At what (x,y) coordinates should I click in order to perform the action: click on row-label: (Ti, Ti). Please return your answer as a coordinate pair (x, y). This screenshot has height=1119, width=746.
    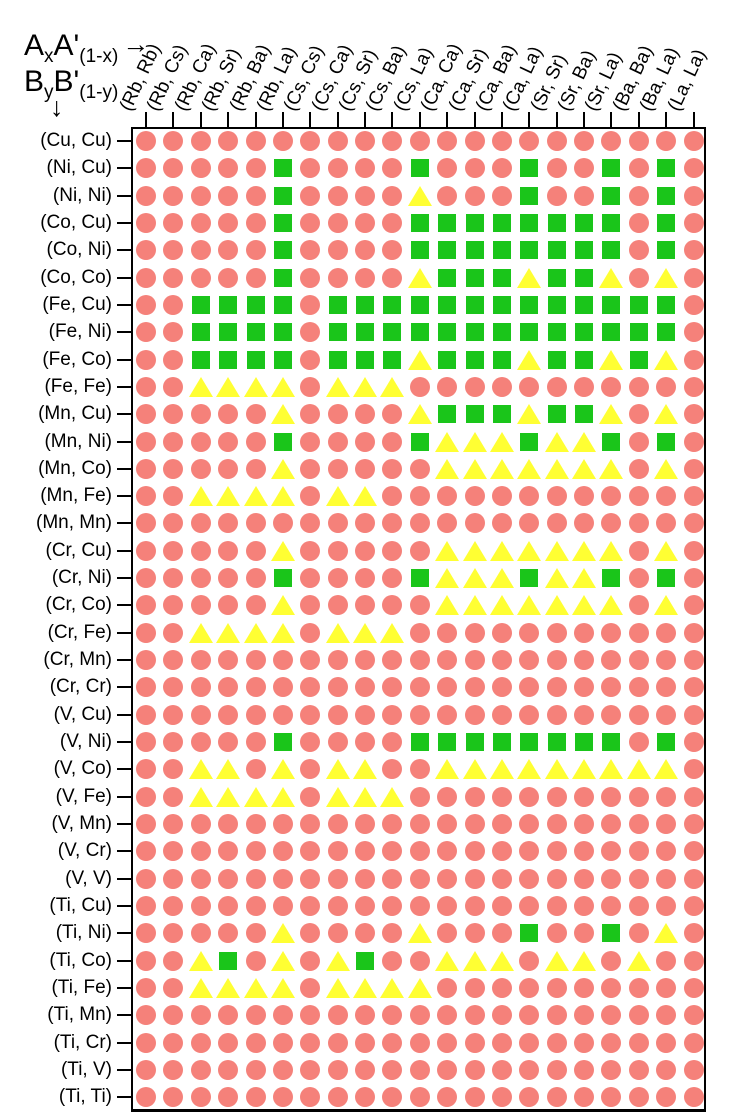
    Looking at the image, I should click on (85, 1097).